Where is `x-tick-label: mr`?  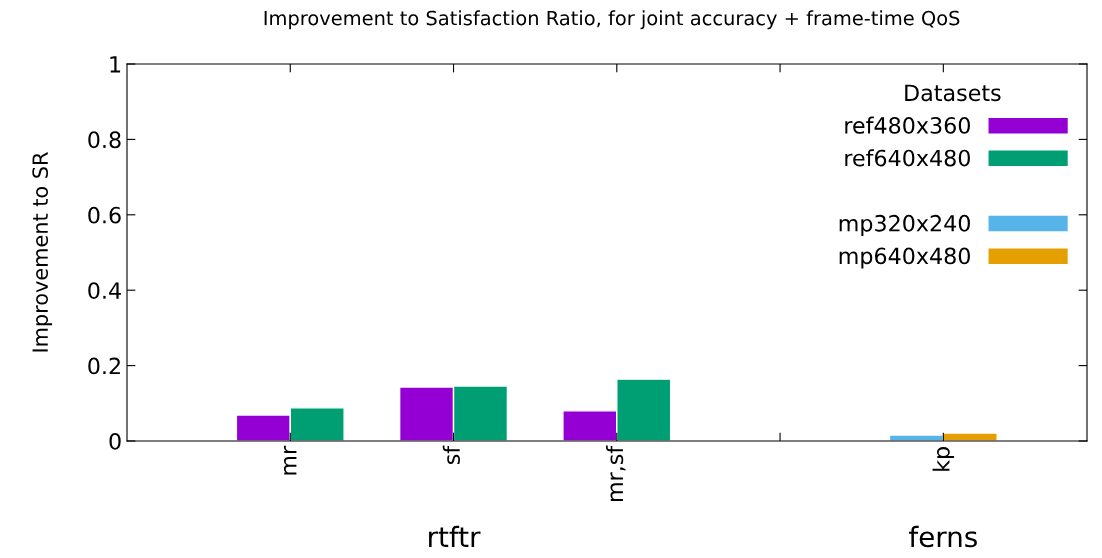
x-tick-label: mr is located at coordinates (290, 460).